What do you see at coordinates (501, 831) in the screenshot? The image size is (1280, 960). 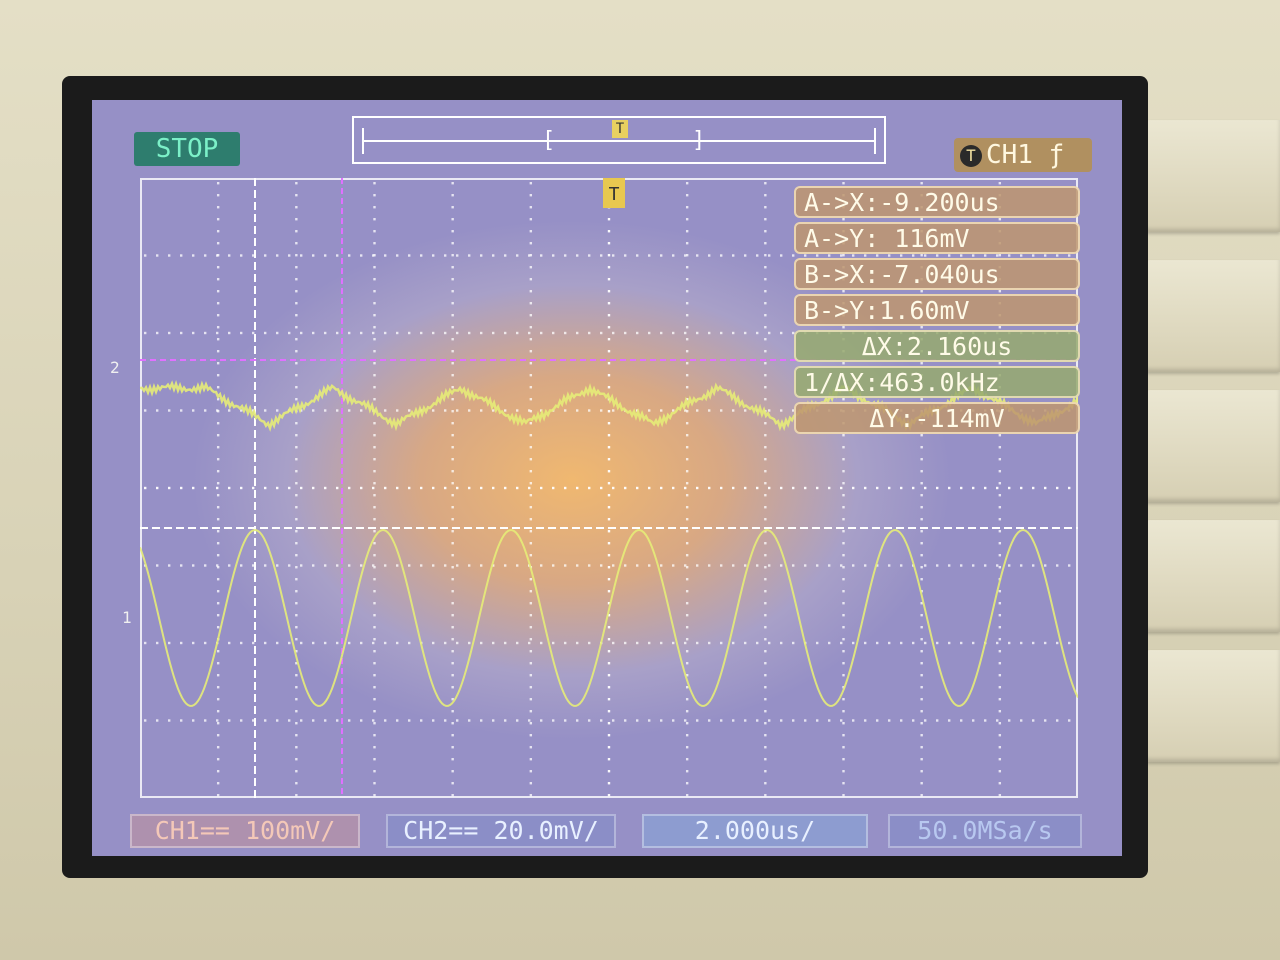 I see `ch2-scale-readout: CH2== 20.0mV/` at bounding box center [501, 831].